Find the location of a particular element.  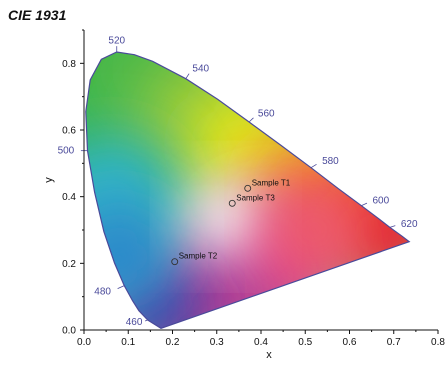

y-tick-label: 0.4 is located at coordinates (69, 197).